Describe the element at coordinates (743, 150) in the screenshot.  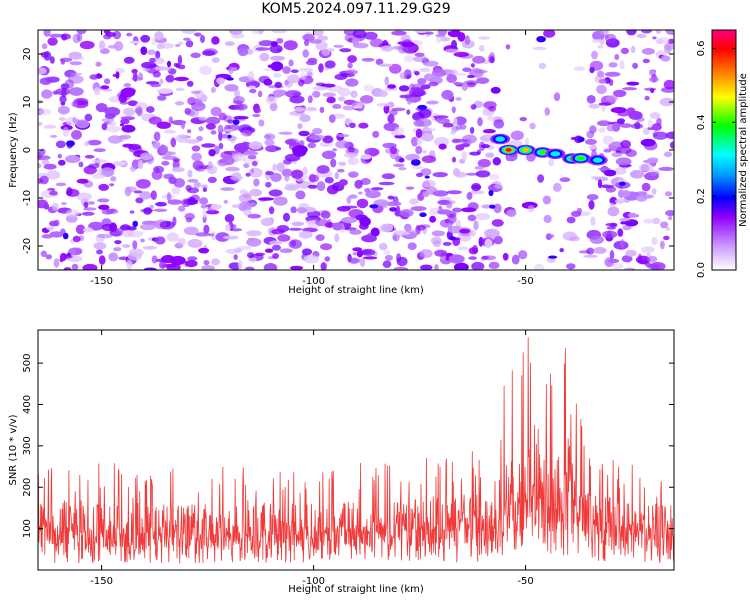
I see `colorbar-label: Normalized spectral amplitude` at that location.